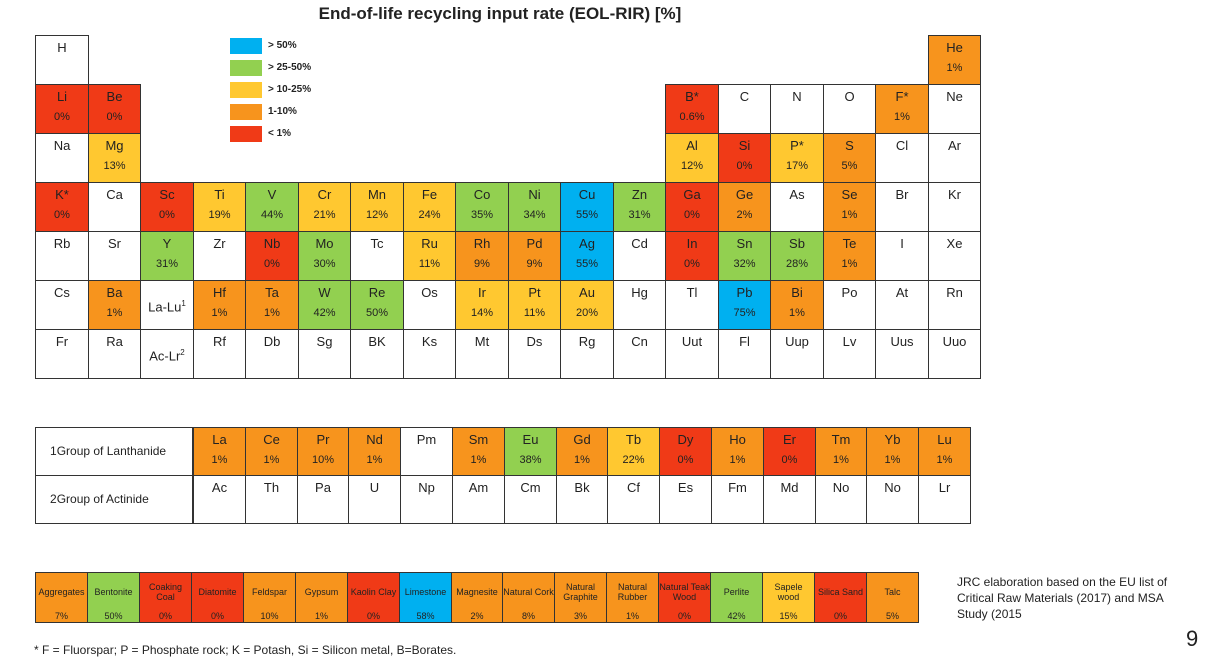  Describe the element at coordinates (633, 451) in the screenshot. I see `element-cell: Tb 22%` at that location.